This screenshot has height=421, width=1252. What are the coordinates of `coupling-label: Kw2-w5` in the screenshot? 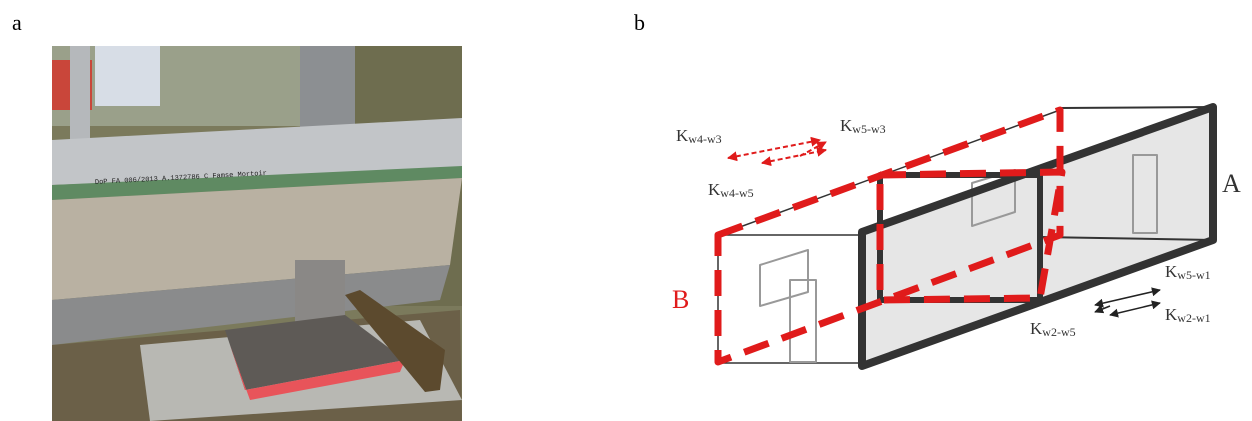 It's located at (1053, 329).